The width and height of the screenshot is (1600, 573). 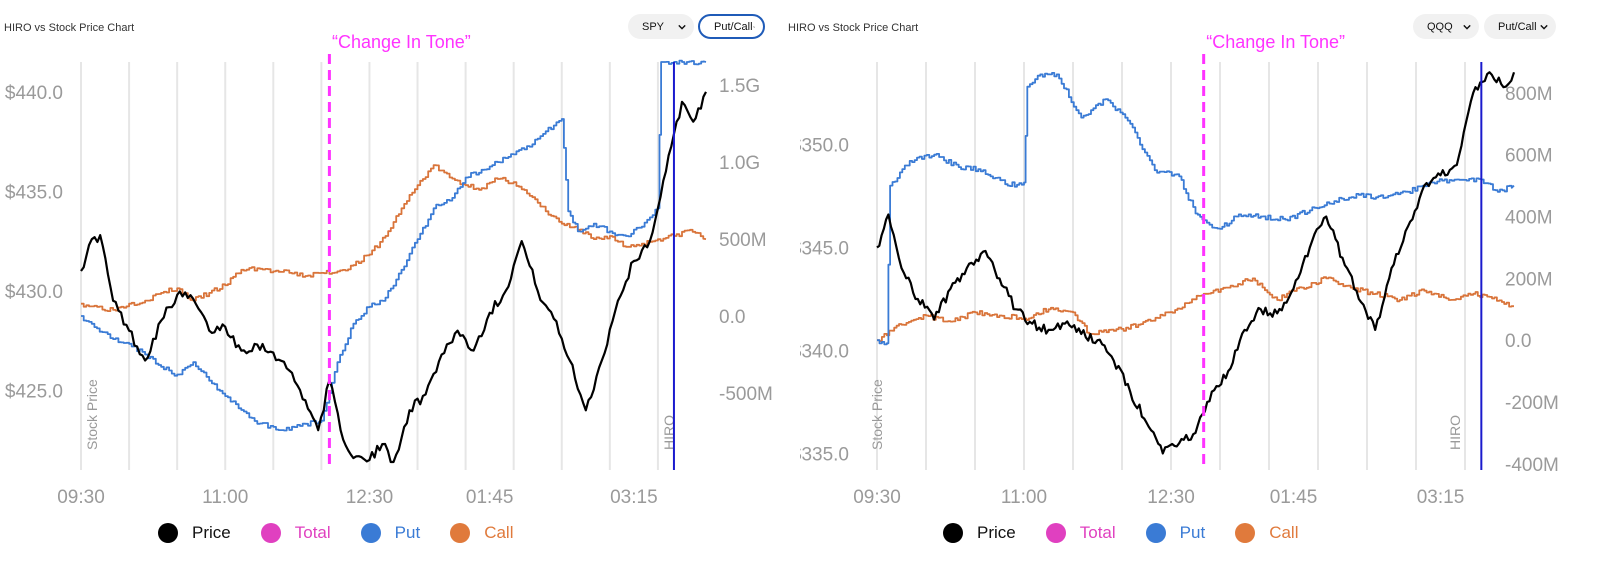 I want to click on y-right-tick-label: 400M, so click(x=1529, y=218).